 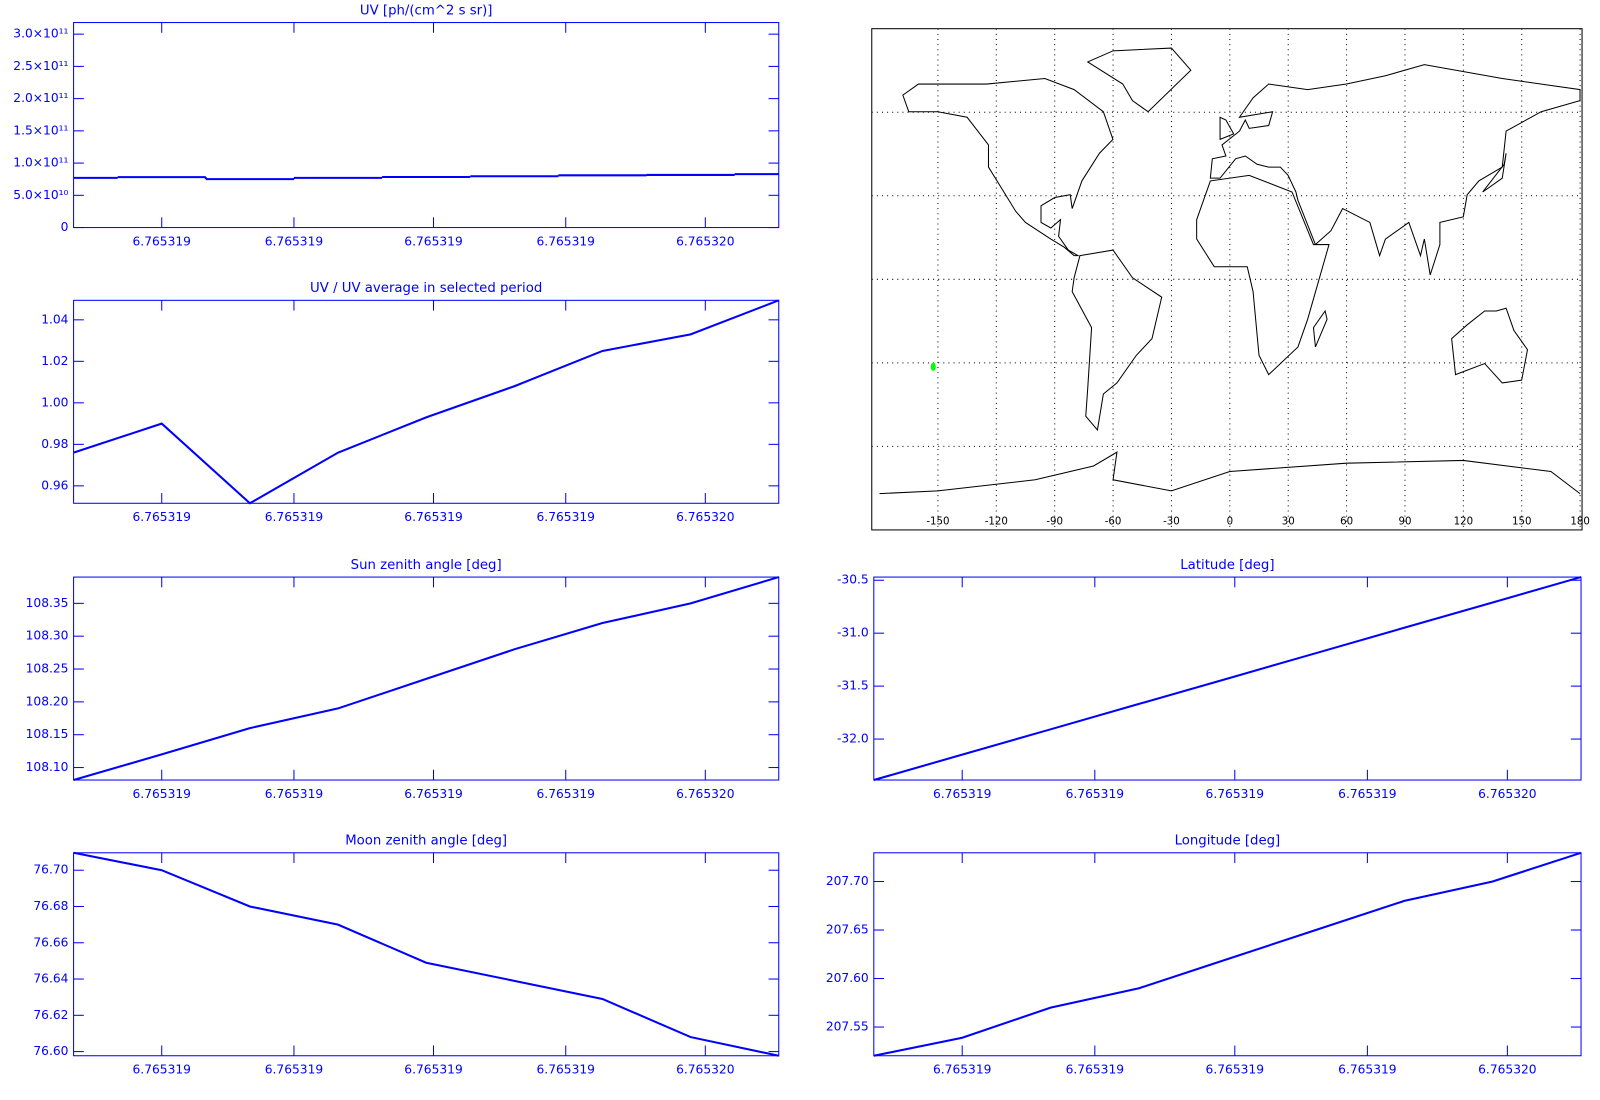 What do you see at coordinates (50, 942) in the screenshot?
I see `y-tick-label: 76.66` at bounding box center [50, 942].